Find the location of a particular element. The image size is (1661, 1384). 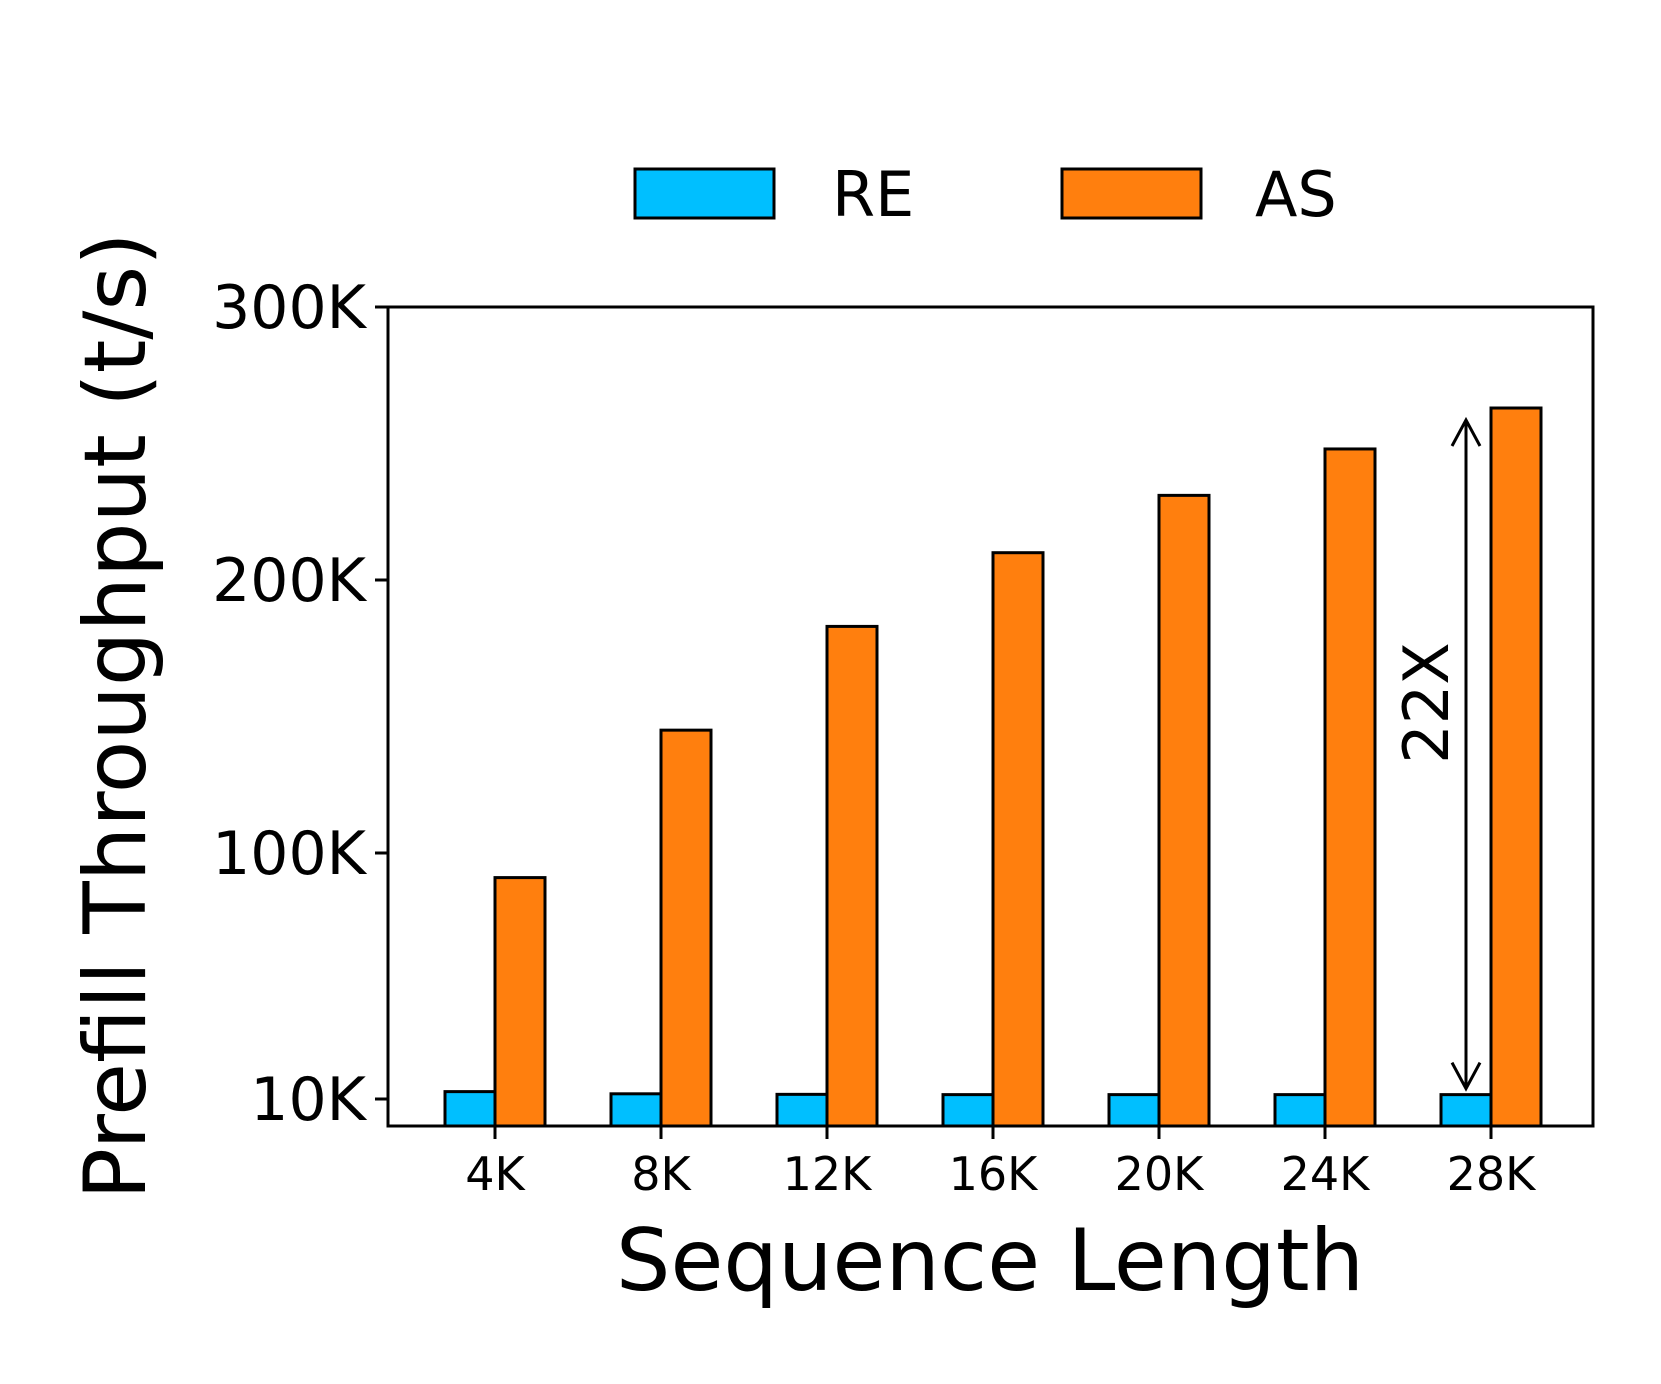

x-tick-label-16k: 16K is located at coordinates (994, 1174).